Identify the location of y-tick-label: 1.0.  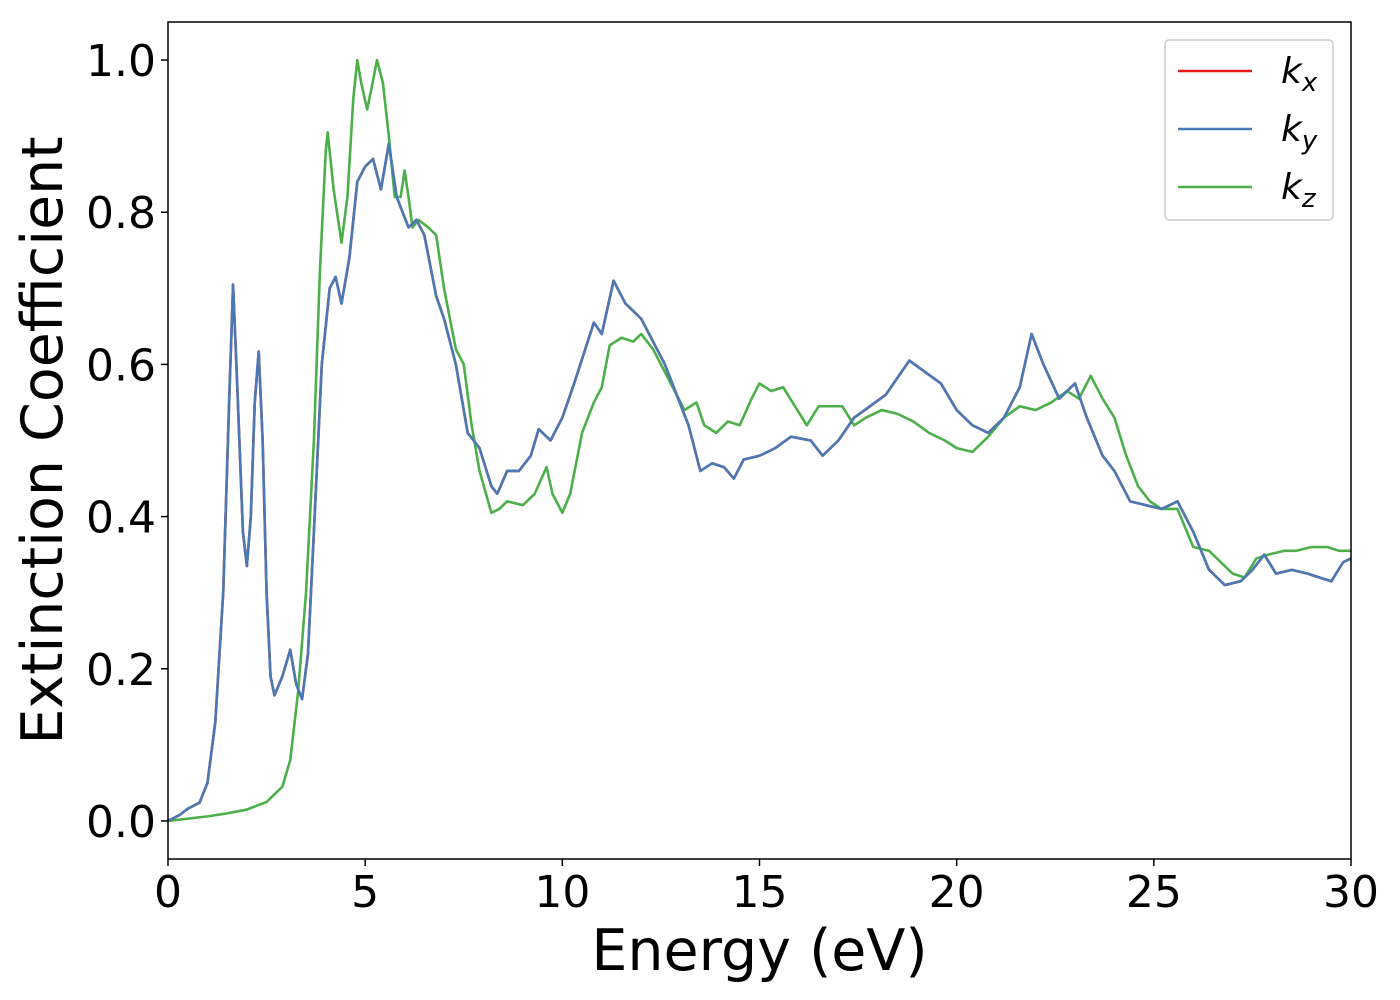
(121, 61).